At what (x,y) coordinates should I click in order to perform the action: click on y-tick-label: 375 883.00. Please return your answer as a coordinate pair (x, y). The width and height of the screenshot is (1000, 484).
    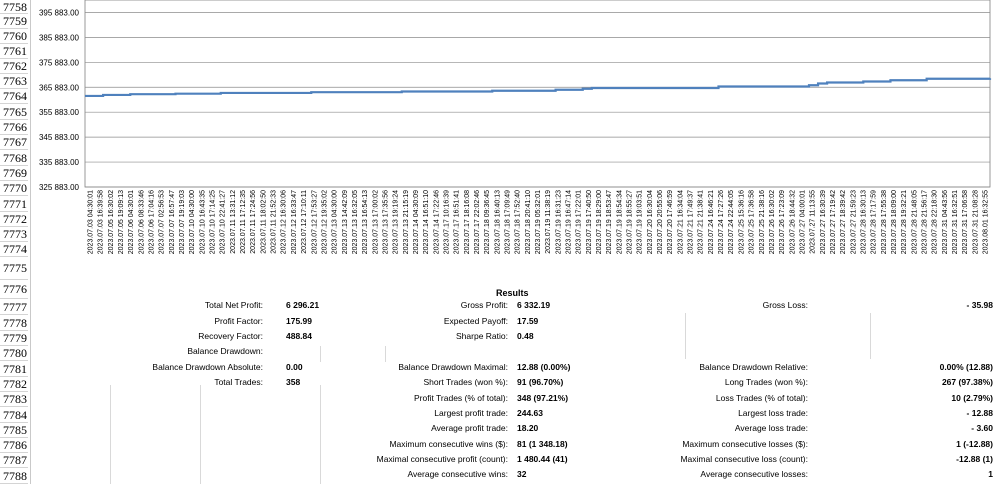
    Looking at the image, I should click on (59, 62).